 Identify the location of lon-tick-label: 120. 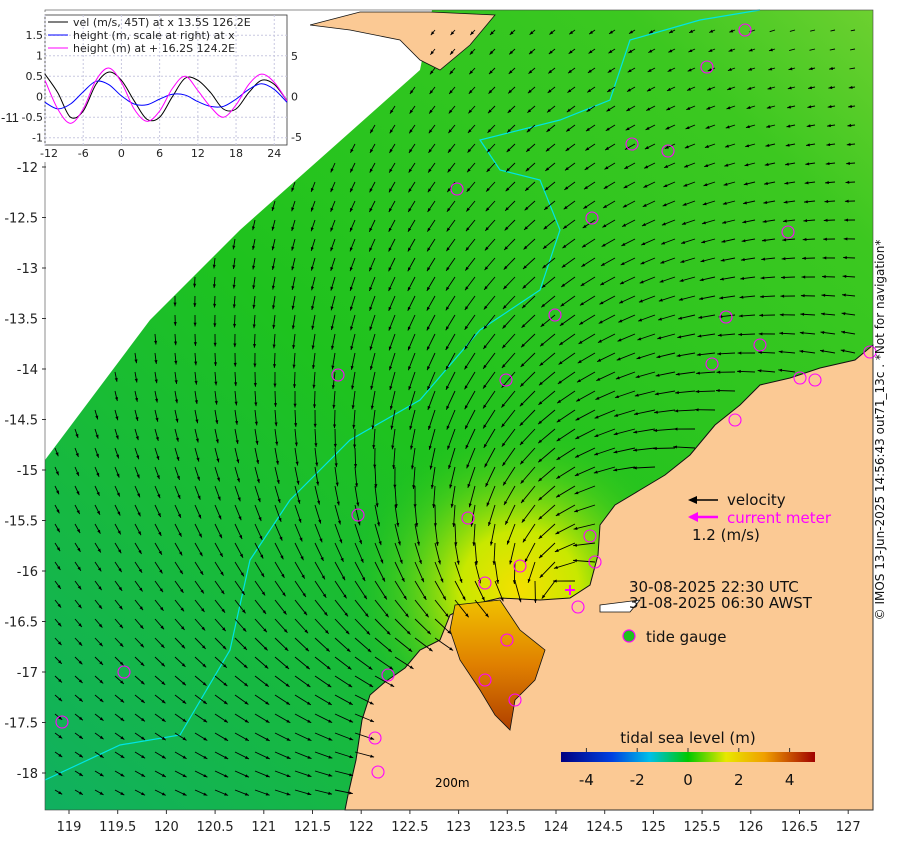
(166, 827).